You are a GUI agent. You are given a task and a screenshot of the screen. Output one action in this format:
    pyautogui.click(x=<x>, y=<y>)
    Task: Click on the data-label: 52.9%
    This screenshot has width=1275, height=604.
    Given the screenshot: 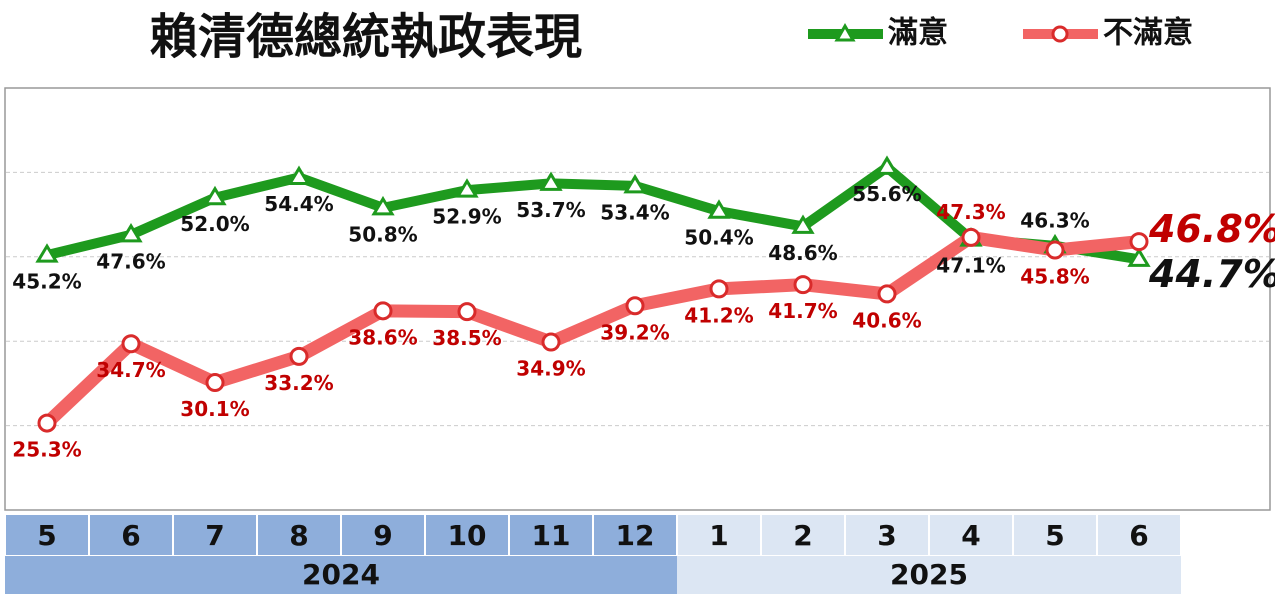 What is the action you would take?
    pyautogui.click(x=466, y=217)
    